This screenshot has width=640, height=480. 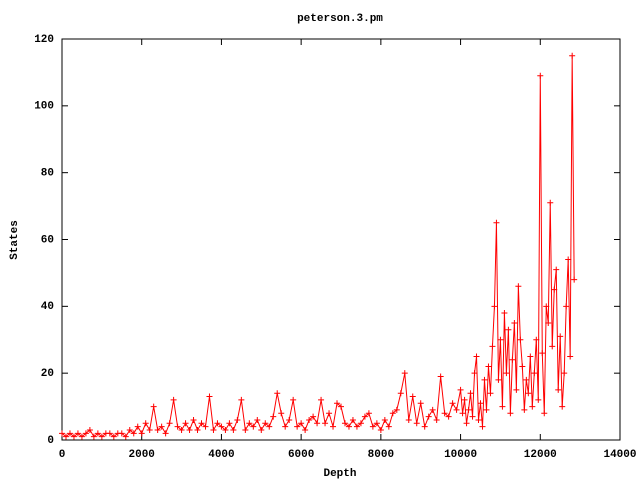 What do you see at coordinates (619, 455) in the screenshot?
I see `x-tick-label: 14000` at bounding box center [619, 455].